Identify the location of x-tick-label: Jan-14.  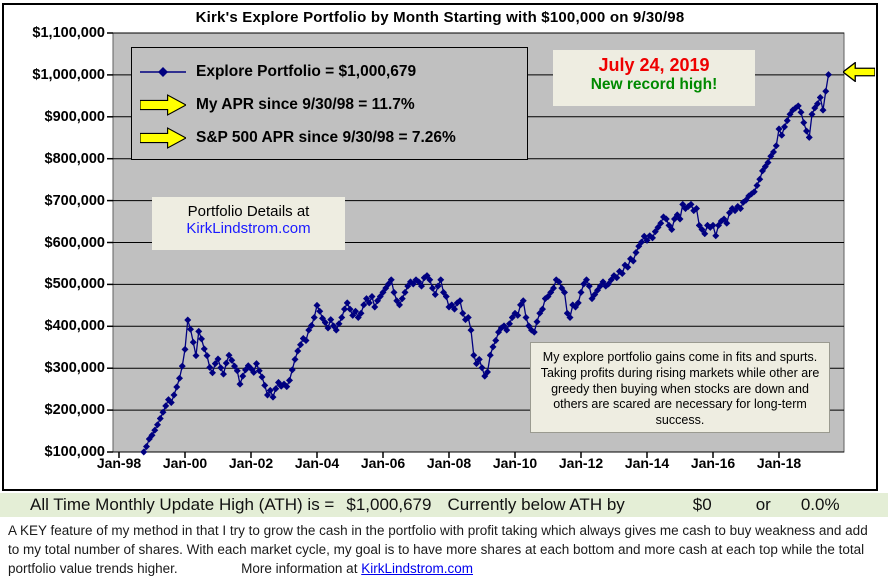
(647, 463).